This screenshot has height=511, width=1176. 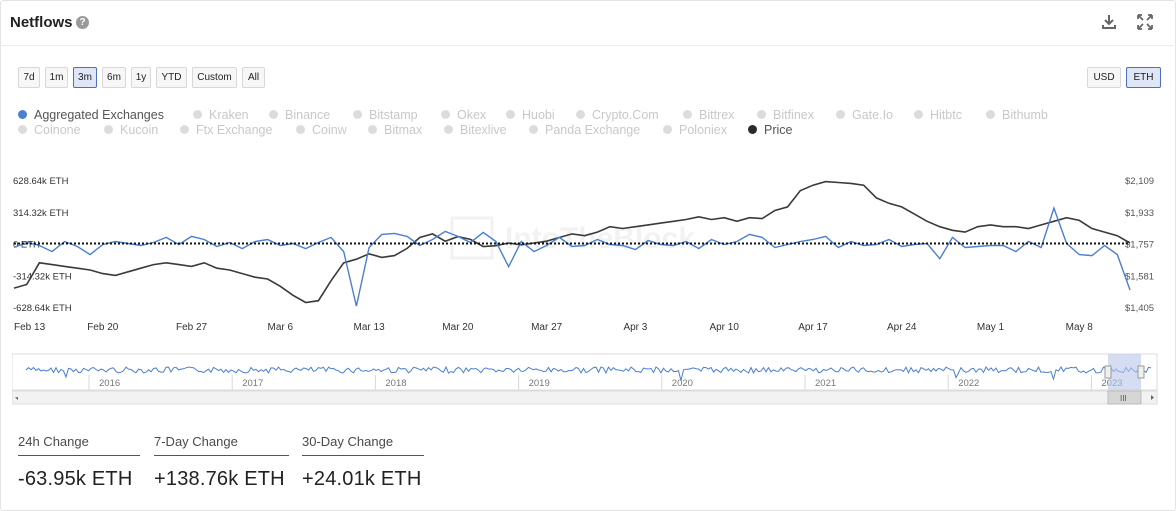 What do you see at coordinates (42, 276) in the screenshot?
I see `left-tick-label: -314.32k ETH` at bounding box center [42, 276].